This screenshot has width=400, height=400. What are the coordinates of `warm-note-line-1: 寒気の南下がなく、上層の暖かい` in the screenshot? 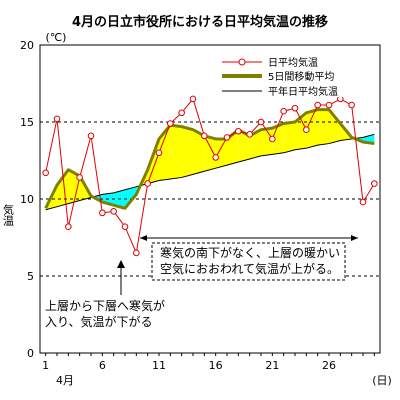 It's located at (250, 252).